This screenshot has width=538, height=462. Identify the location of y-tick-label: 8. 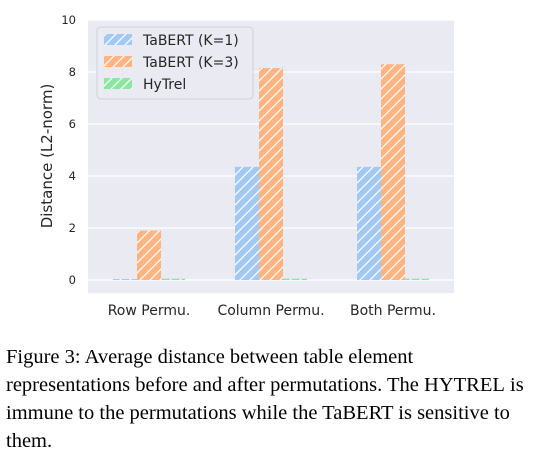
(72, 72).